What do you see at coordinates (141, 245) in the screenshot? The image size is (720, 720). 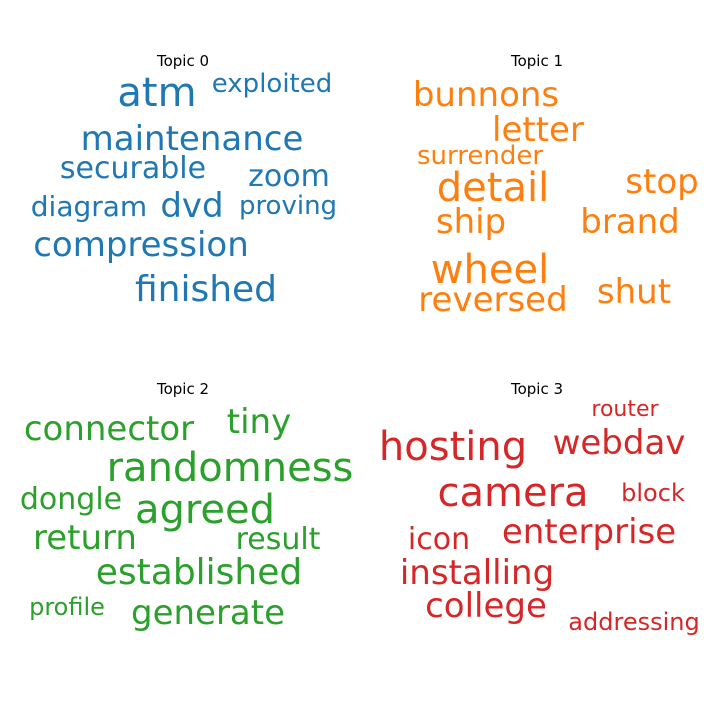 I see `topic-0-word: compression` at bounding box center [141, 245].